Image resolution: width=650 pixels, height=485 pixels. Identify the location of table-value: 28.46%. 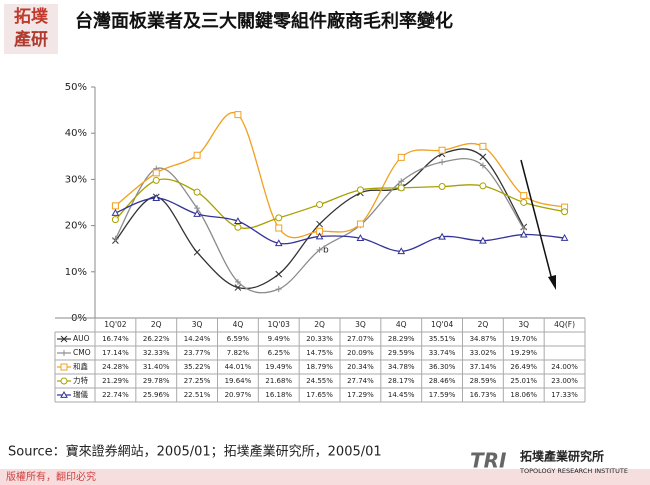
(442, 381).